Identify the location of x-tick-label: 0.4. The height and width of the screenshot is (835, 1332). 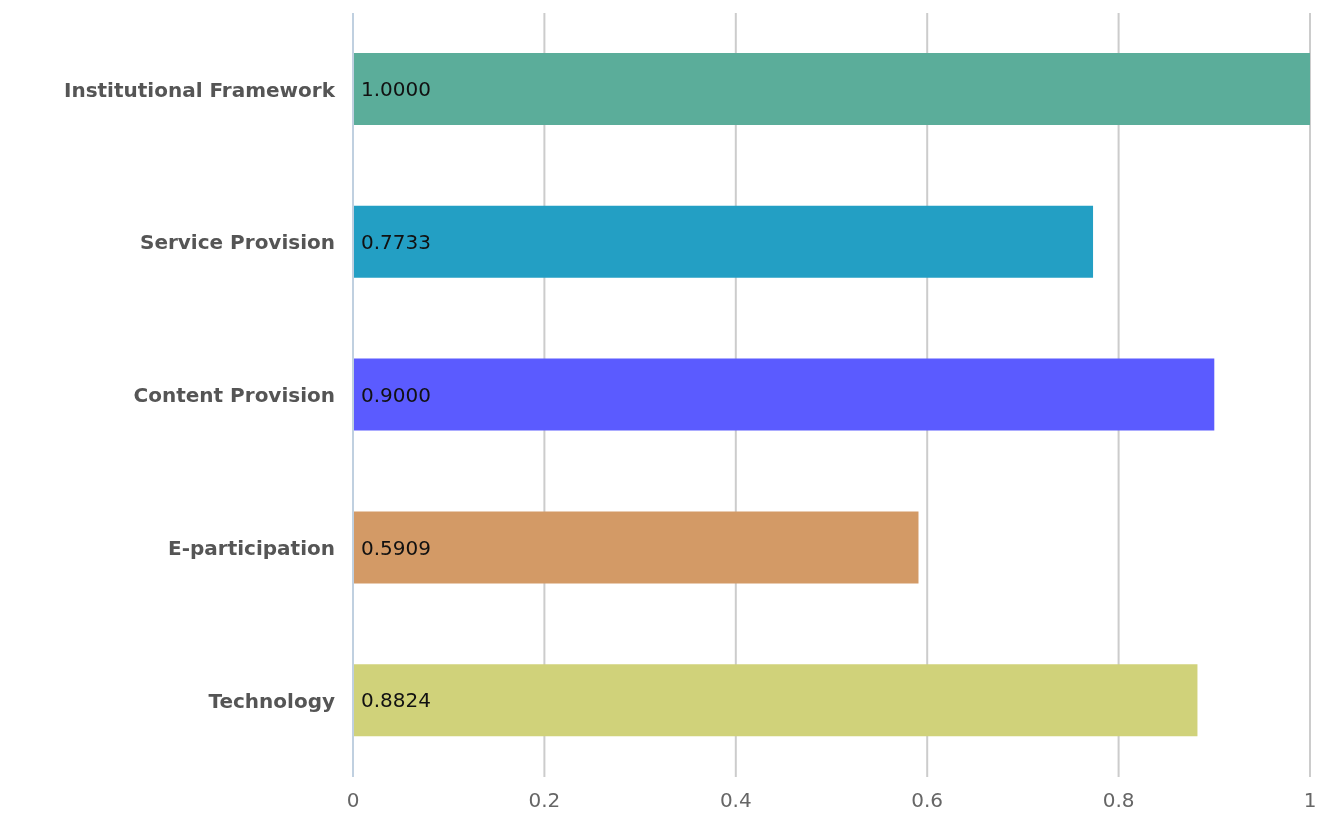
(735, 800).